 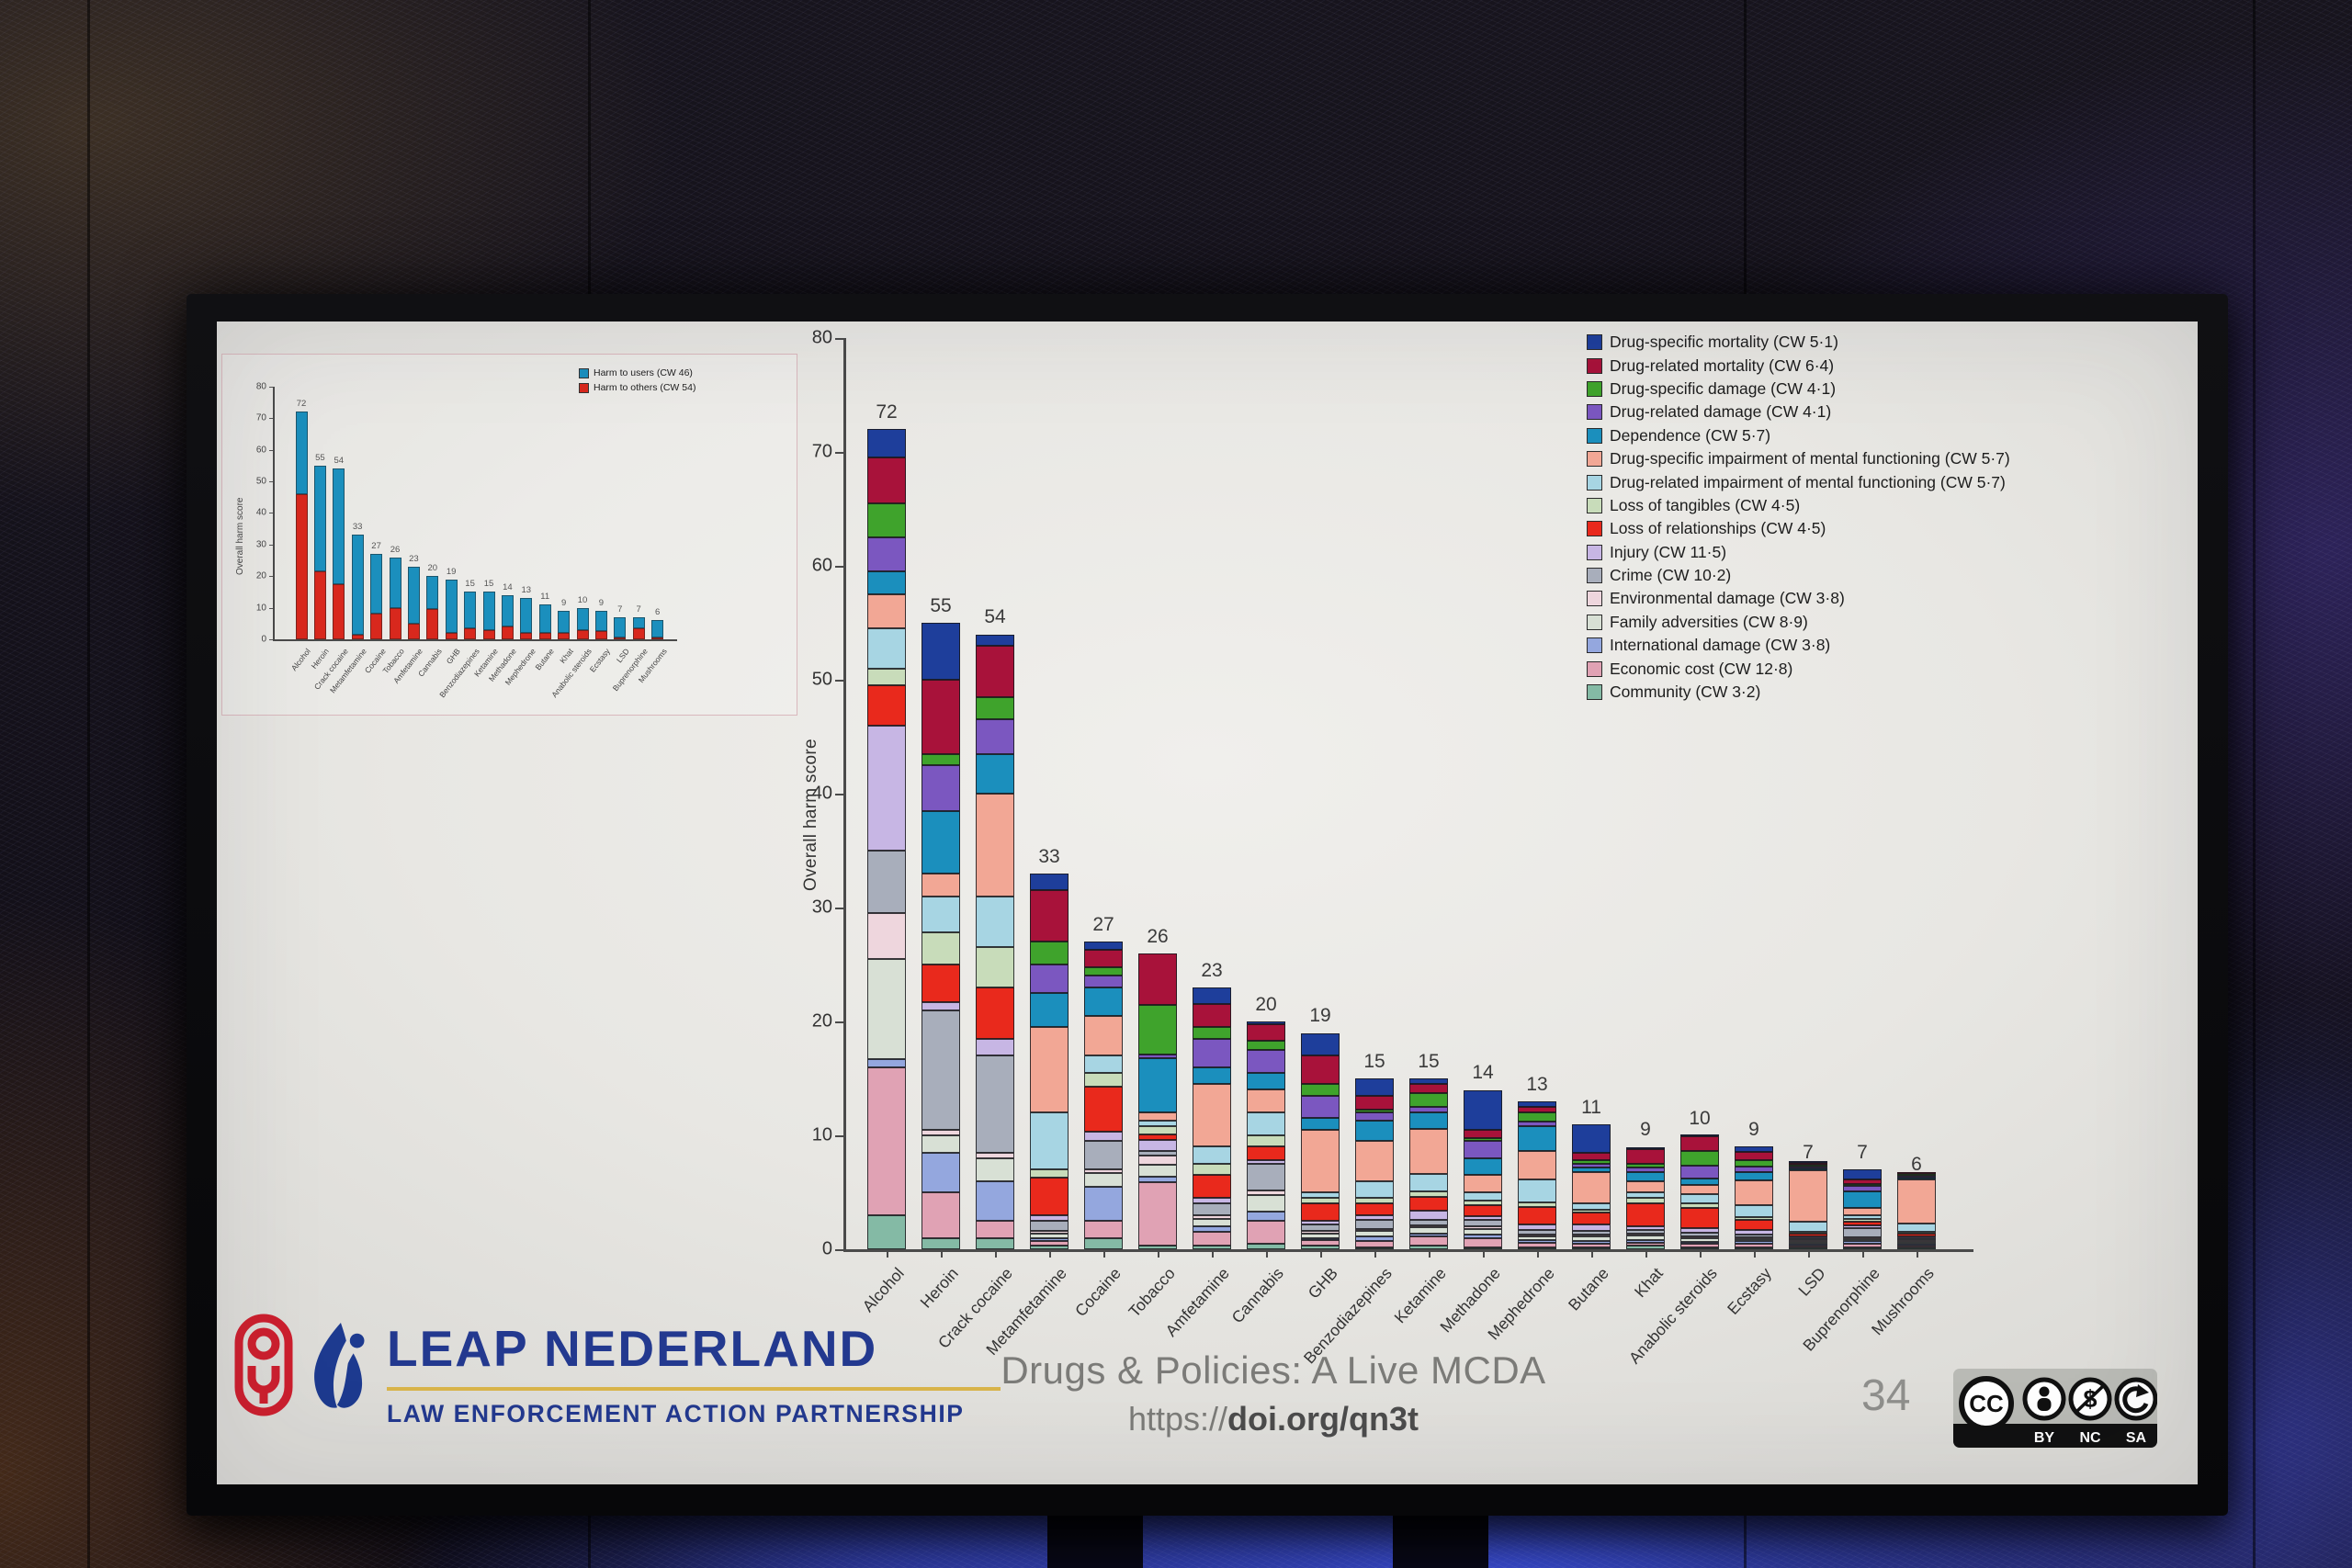 What do you see at coordinates (1749, 1291) in the screenshot?
I see `x-category-label: Ecstasy` at bounding box center [1749, 1291].